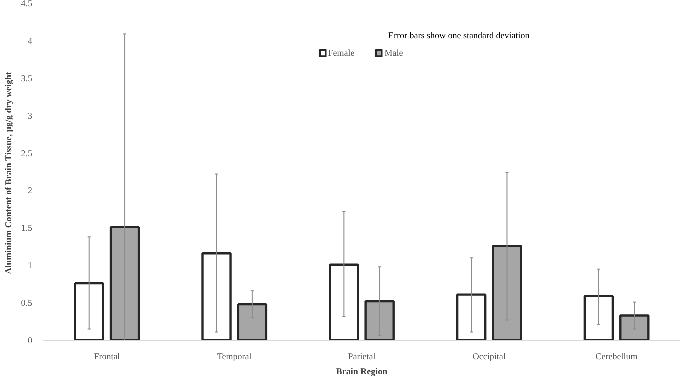 The image size is (685, 379). What do you see at coordinates (30, 191) in the screenshot?
I see `y-tick-label: 2` at bounding box center [30, 191].